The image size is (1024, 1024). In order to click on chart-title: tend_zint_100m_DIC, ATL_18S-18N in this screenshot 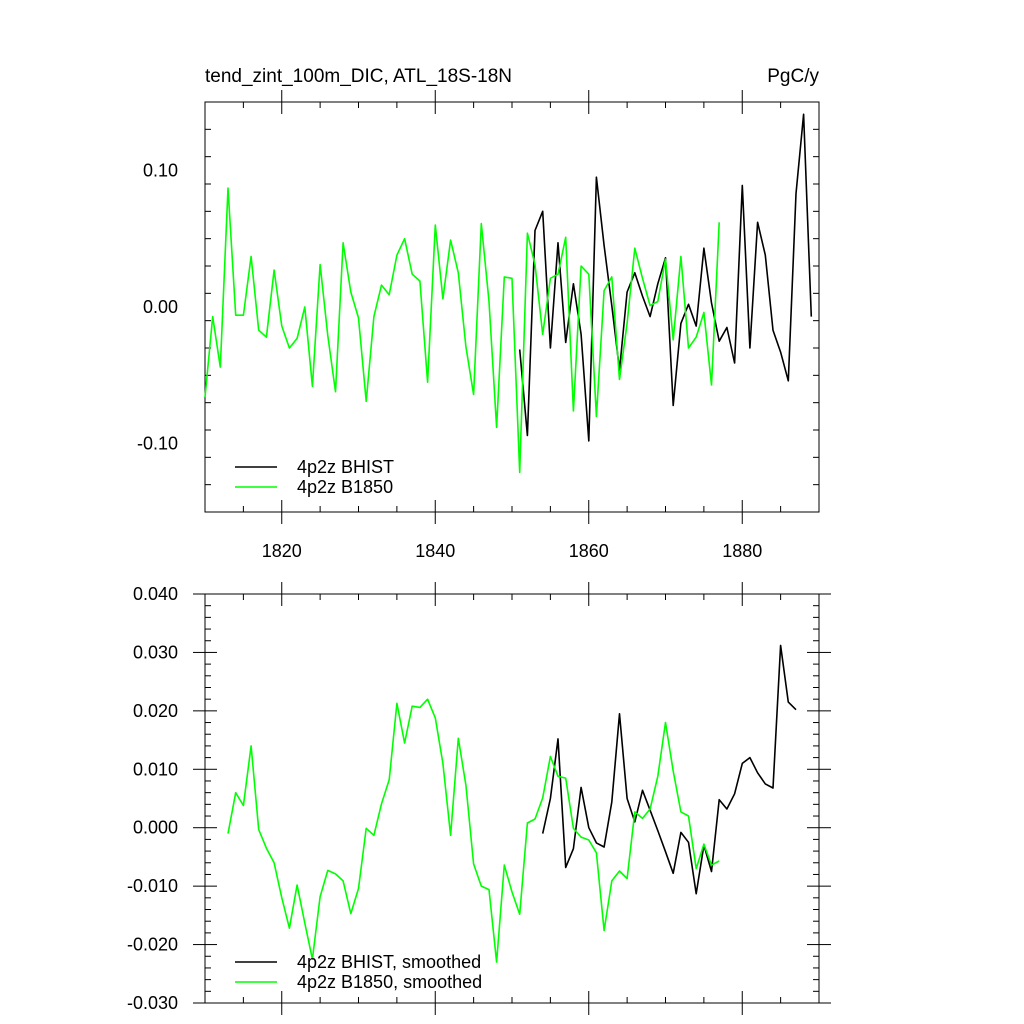, I will do `click(358, 76)`.